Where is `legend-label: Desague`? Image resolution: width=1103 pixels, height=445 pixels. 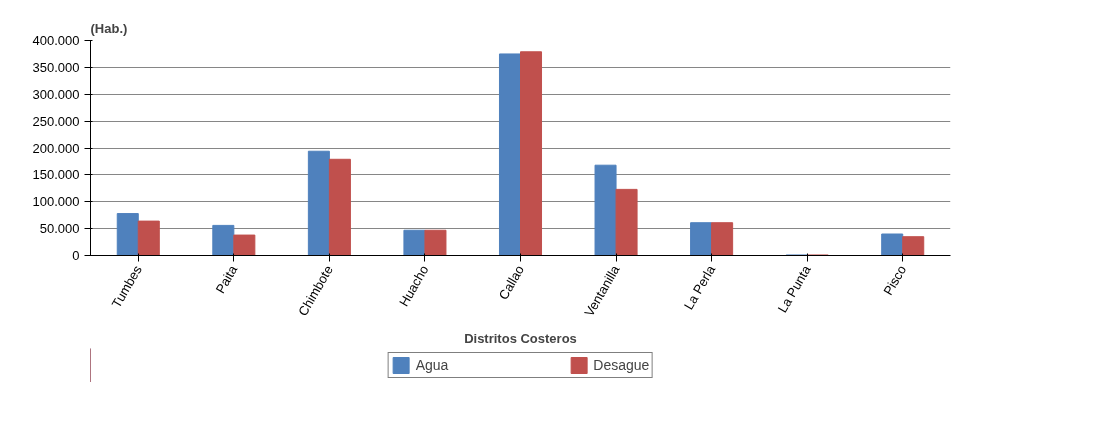
legend-label: Desague is located at coordinates (621, 365).